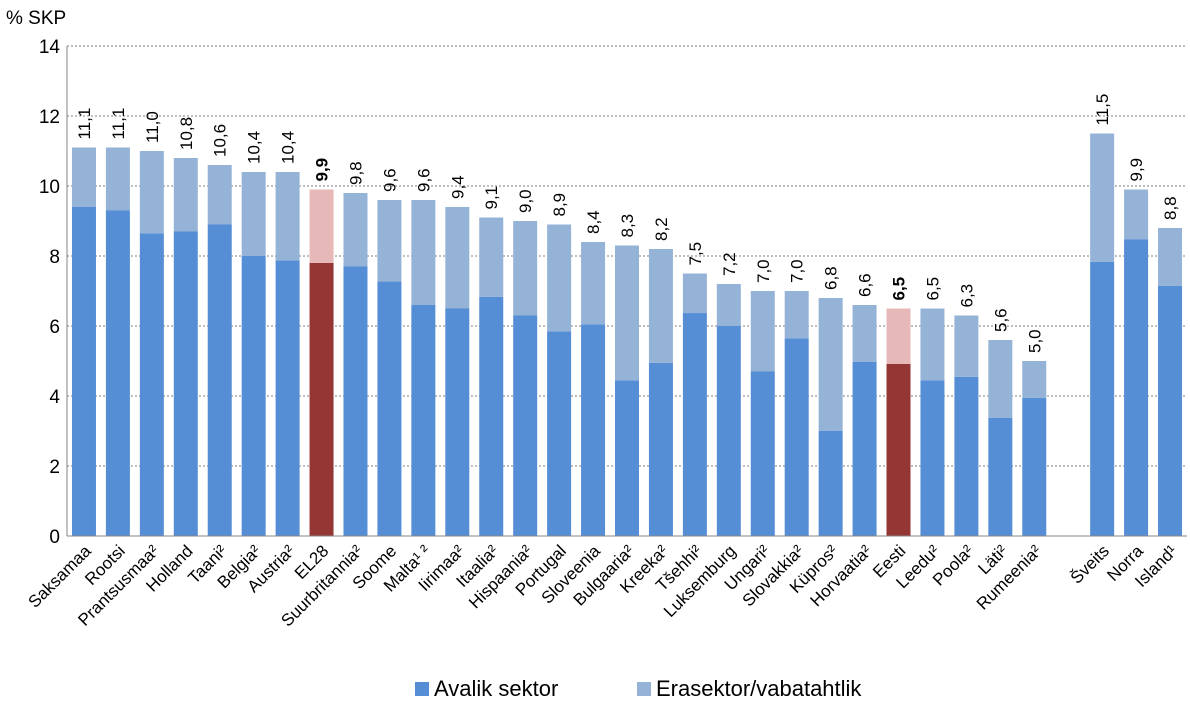 Image resolution: width=1190 pixels, height=708 pixels. I want to click on total-label: 10,8, so click(186, 133).